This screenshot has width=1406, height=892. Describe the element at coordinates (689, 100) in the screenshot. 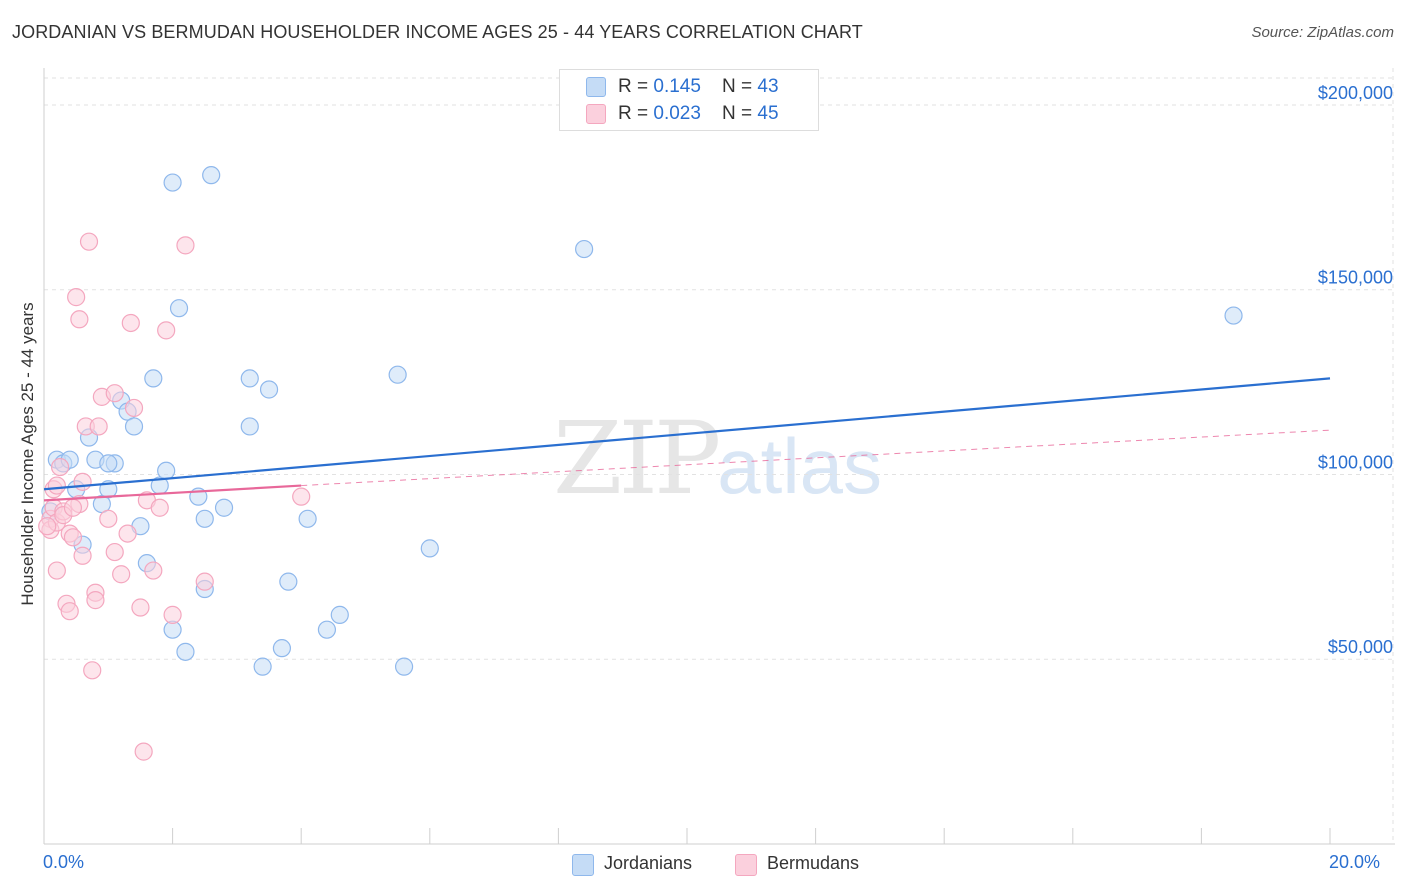

I see `stats-legend: R = 0.145 N = 43 R = 0.023 N = 45` at that location.